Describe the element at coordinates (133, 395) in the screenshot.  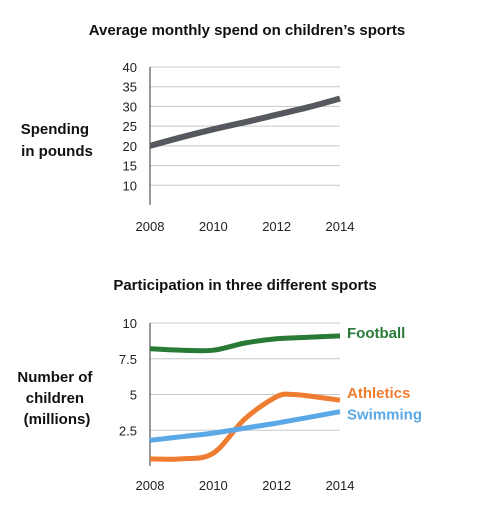
I see `y-tick-label: 5` at that location.